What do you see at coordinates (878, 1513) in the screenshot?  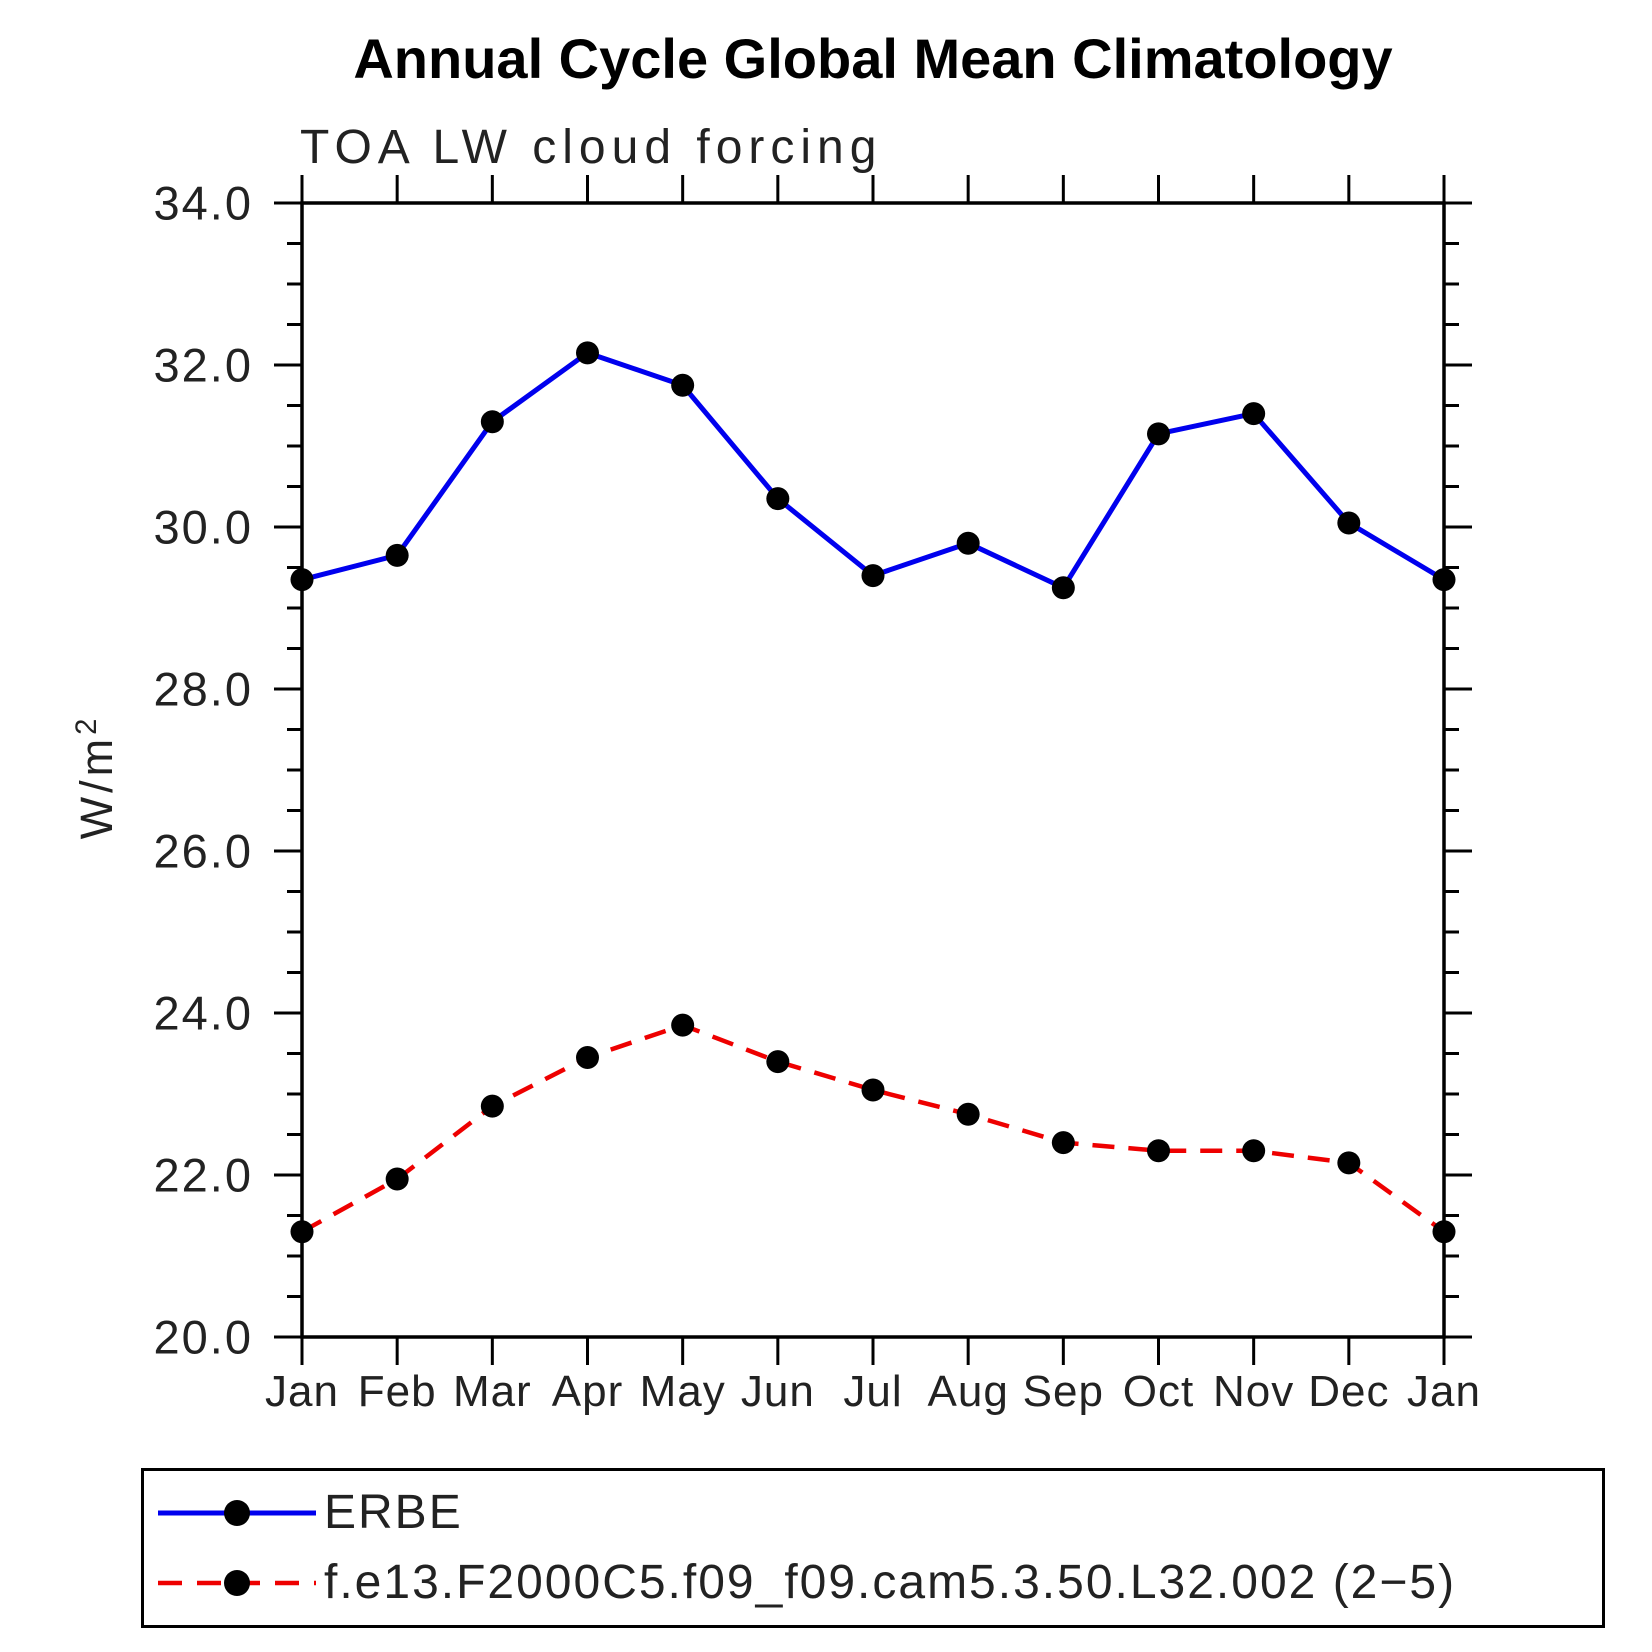 I see `legend-row-erbe: ERBE` at bounding box center [878, 1513].